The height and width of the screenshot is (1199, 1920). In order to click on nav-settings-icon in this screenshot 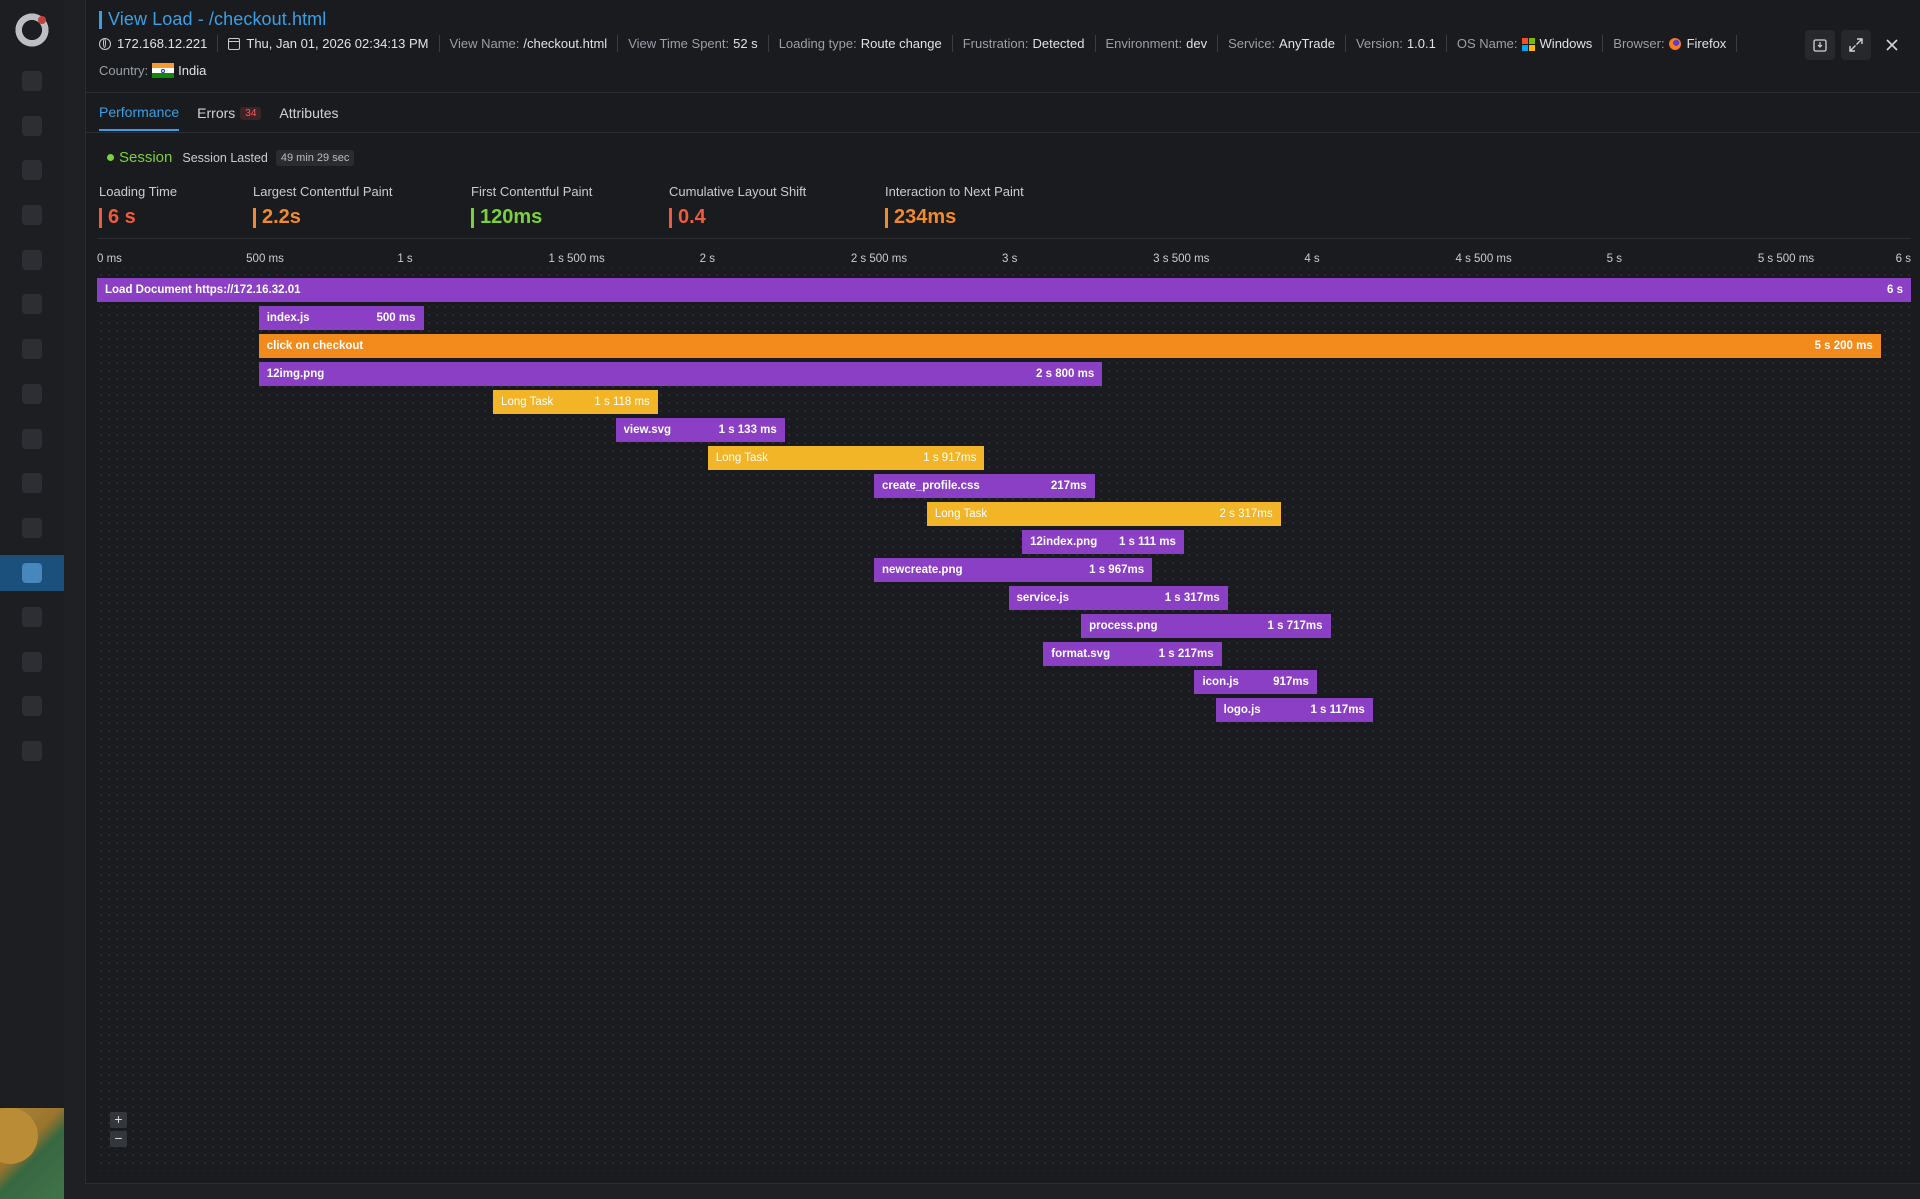, I will do `click(32, 751)`.